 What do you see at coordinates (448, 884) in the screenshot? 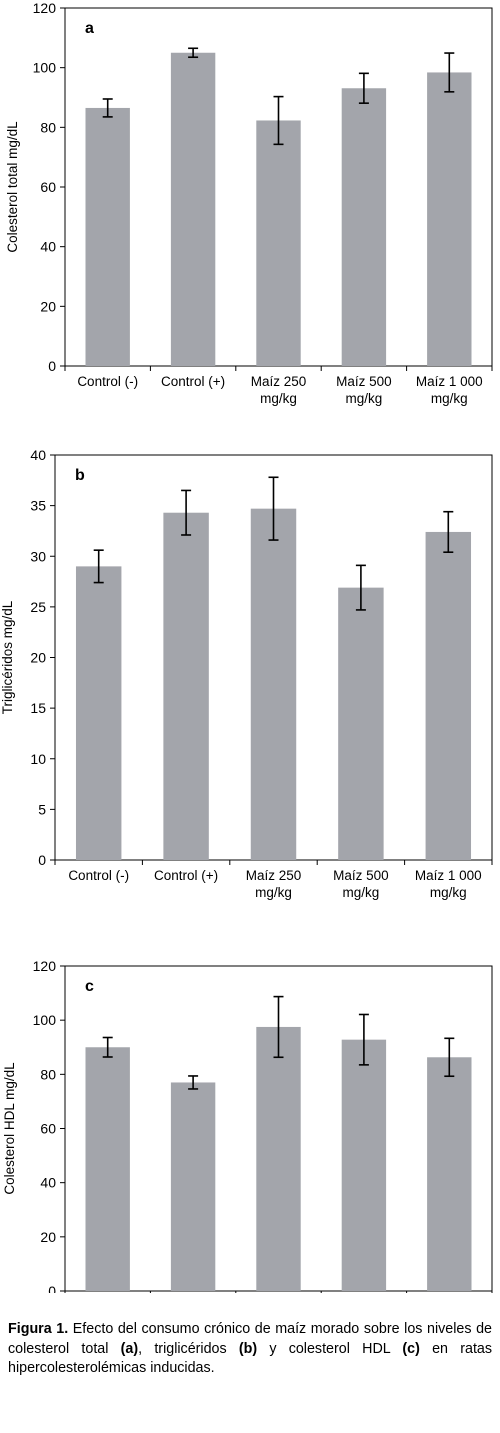
I see `x-tick-label-b-4: Maíz 1 000 mg/kg` at bounding box center [448, 884].